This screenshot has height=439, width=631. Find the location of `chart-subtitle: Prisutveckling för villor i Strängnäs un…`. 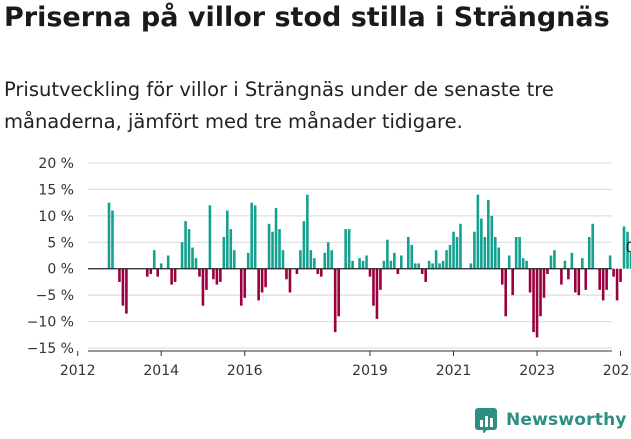

chart-subtitle: Prisutveckling för villor i Strängnäs un… is located at coordinates (279, 105).